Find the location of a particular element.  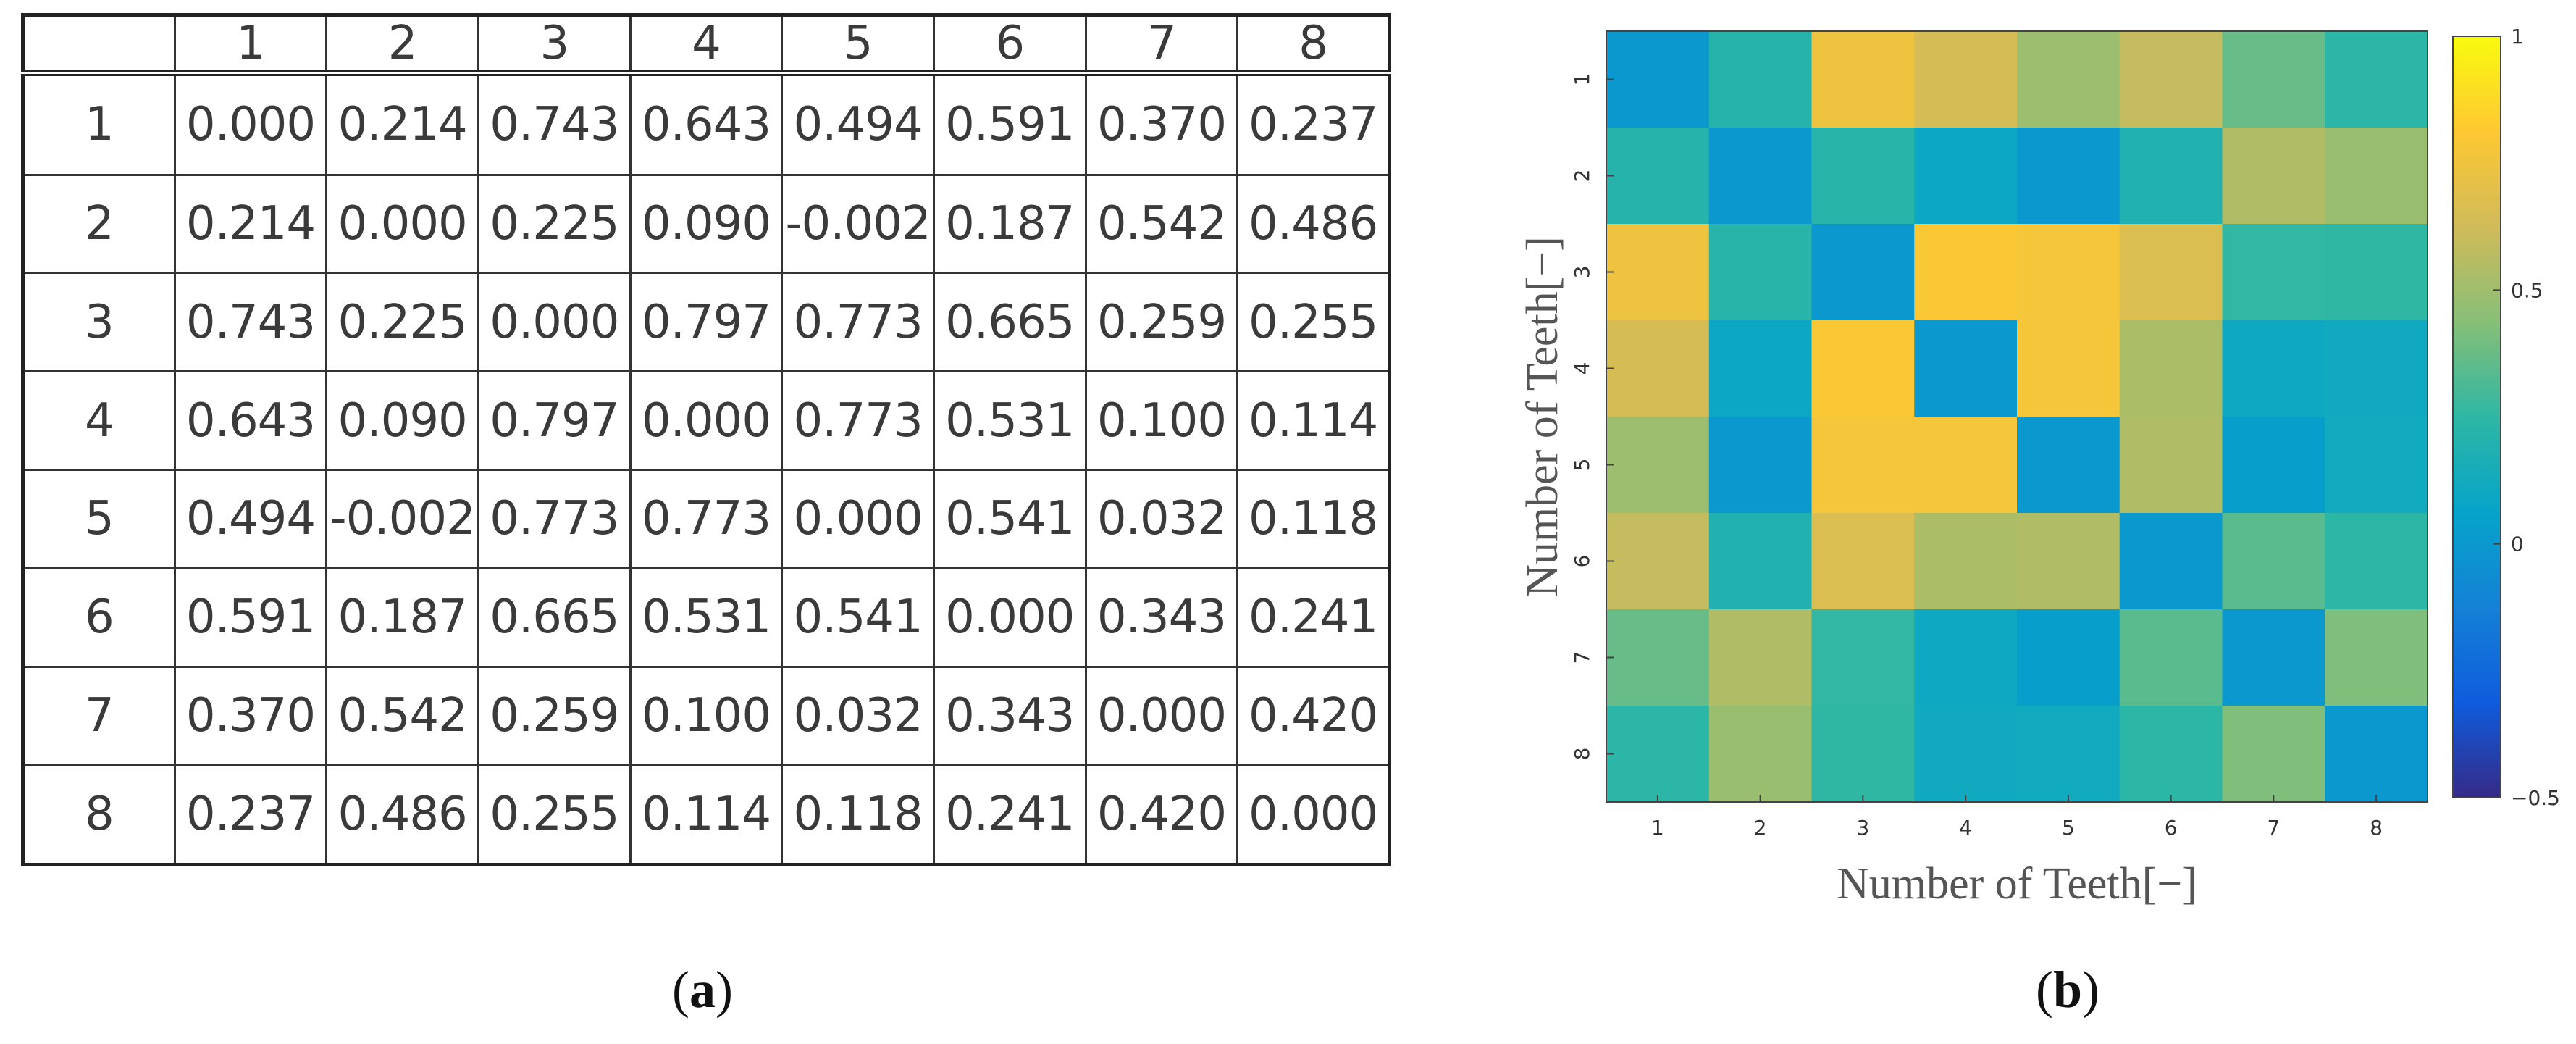

table-cell: 0.032 is located at coordinates (858, 716).